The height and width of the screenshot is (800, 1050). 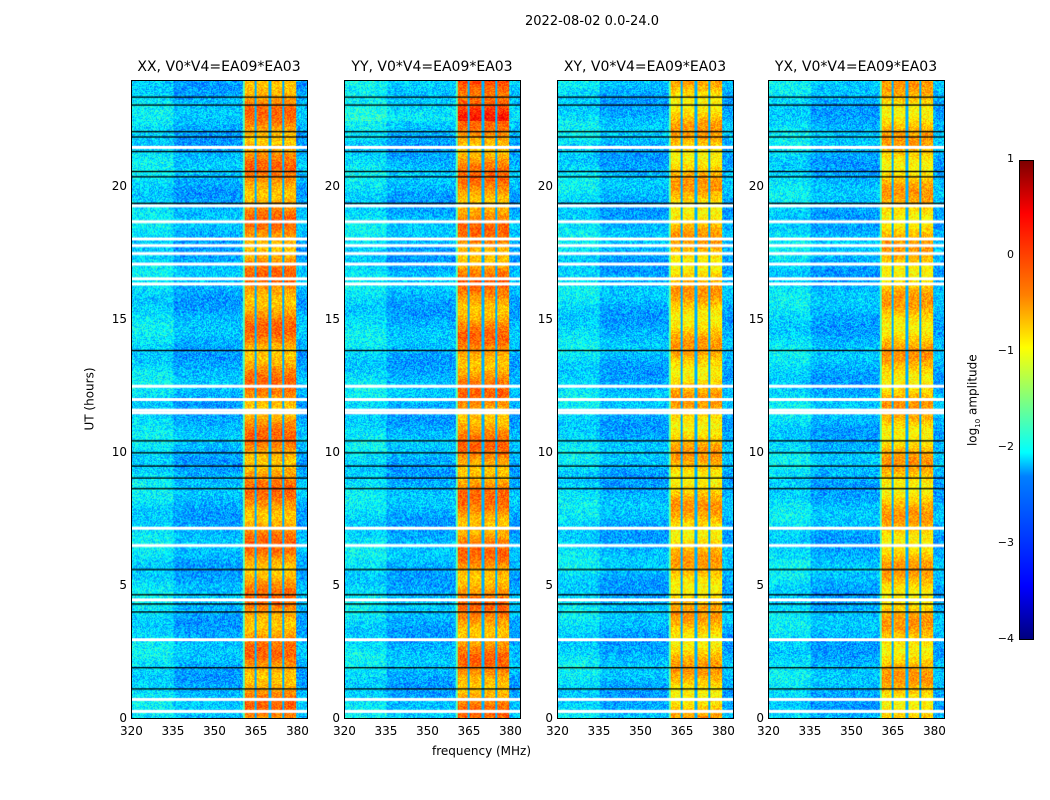 What do you see at coordinates (592, 21) in the screenshot?
I see `suptitle: 2022-08-02 0.0-24.0` at bounding box center [592, 21].